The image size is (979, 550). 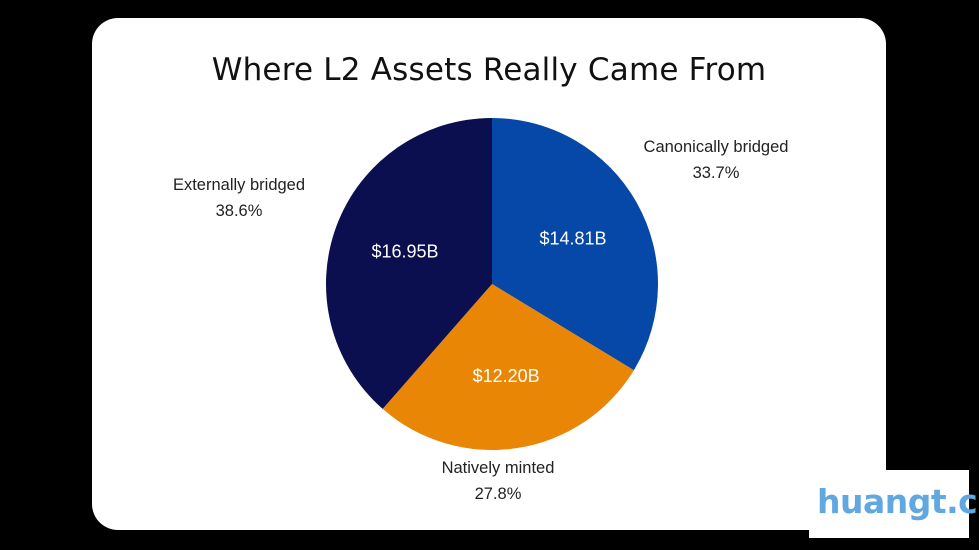 I want to click on pie-slice-canonically-bridged, so click(x=575, y=244).